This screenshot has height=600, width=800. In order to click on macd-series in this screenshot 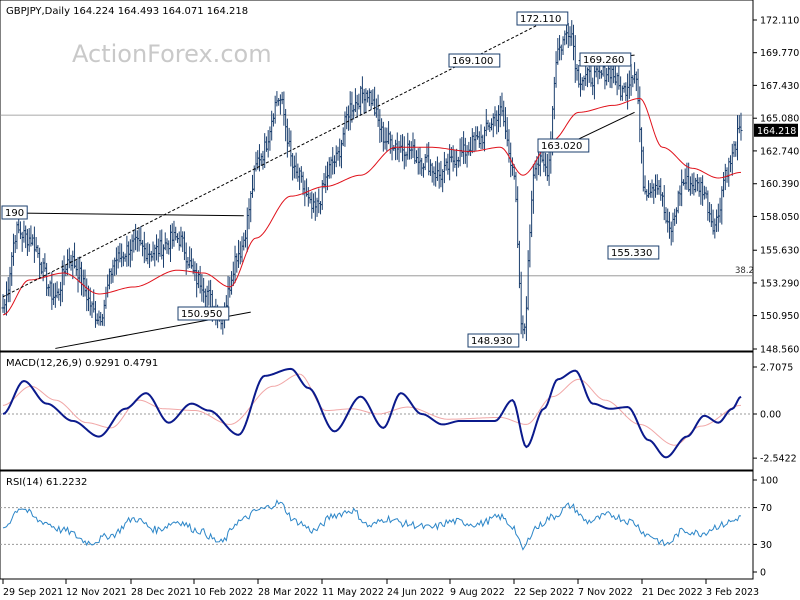, I will do `click(376, 413)`.